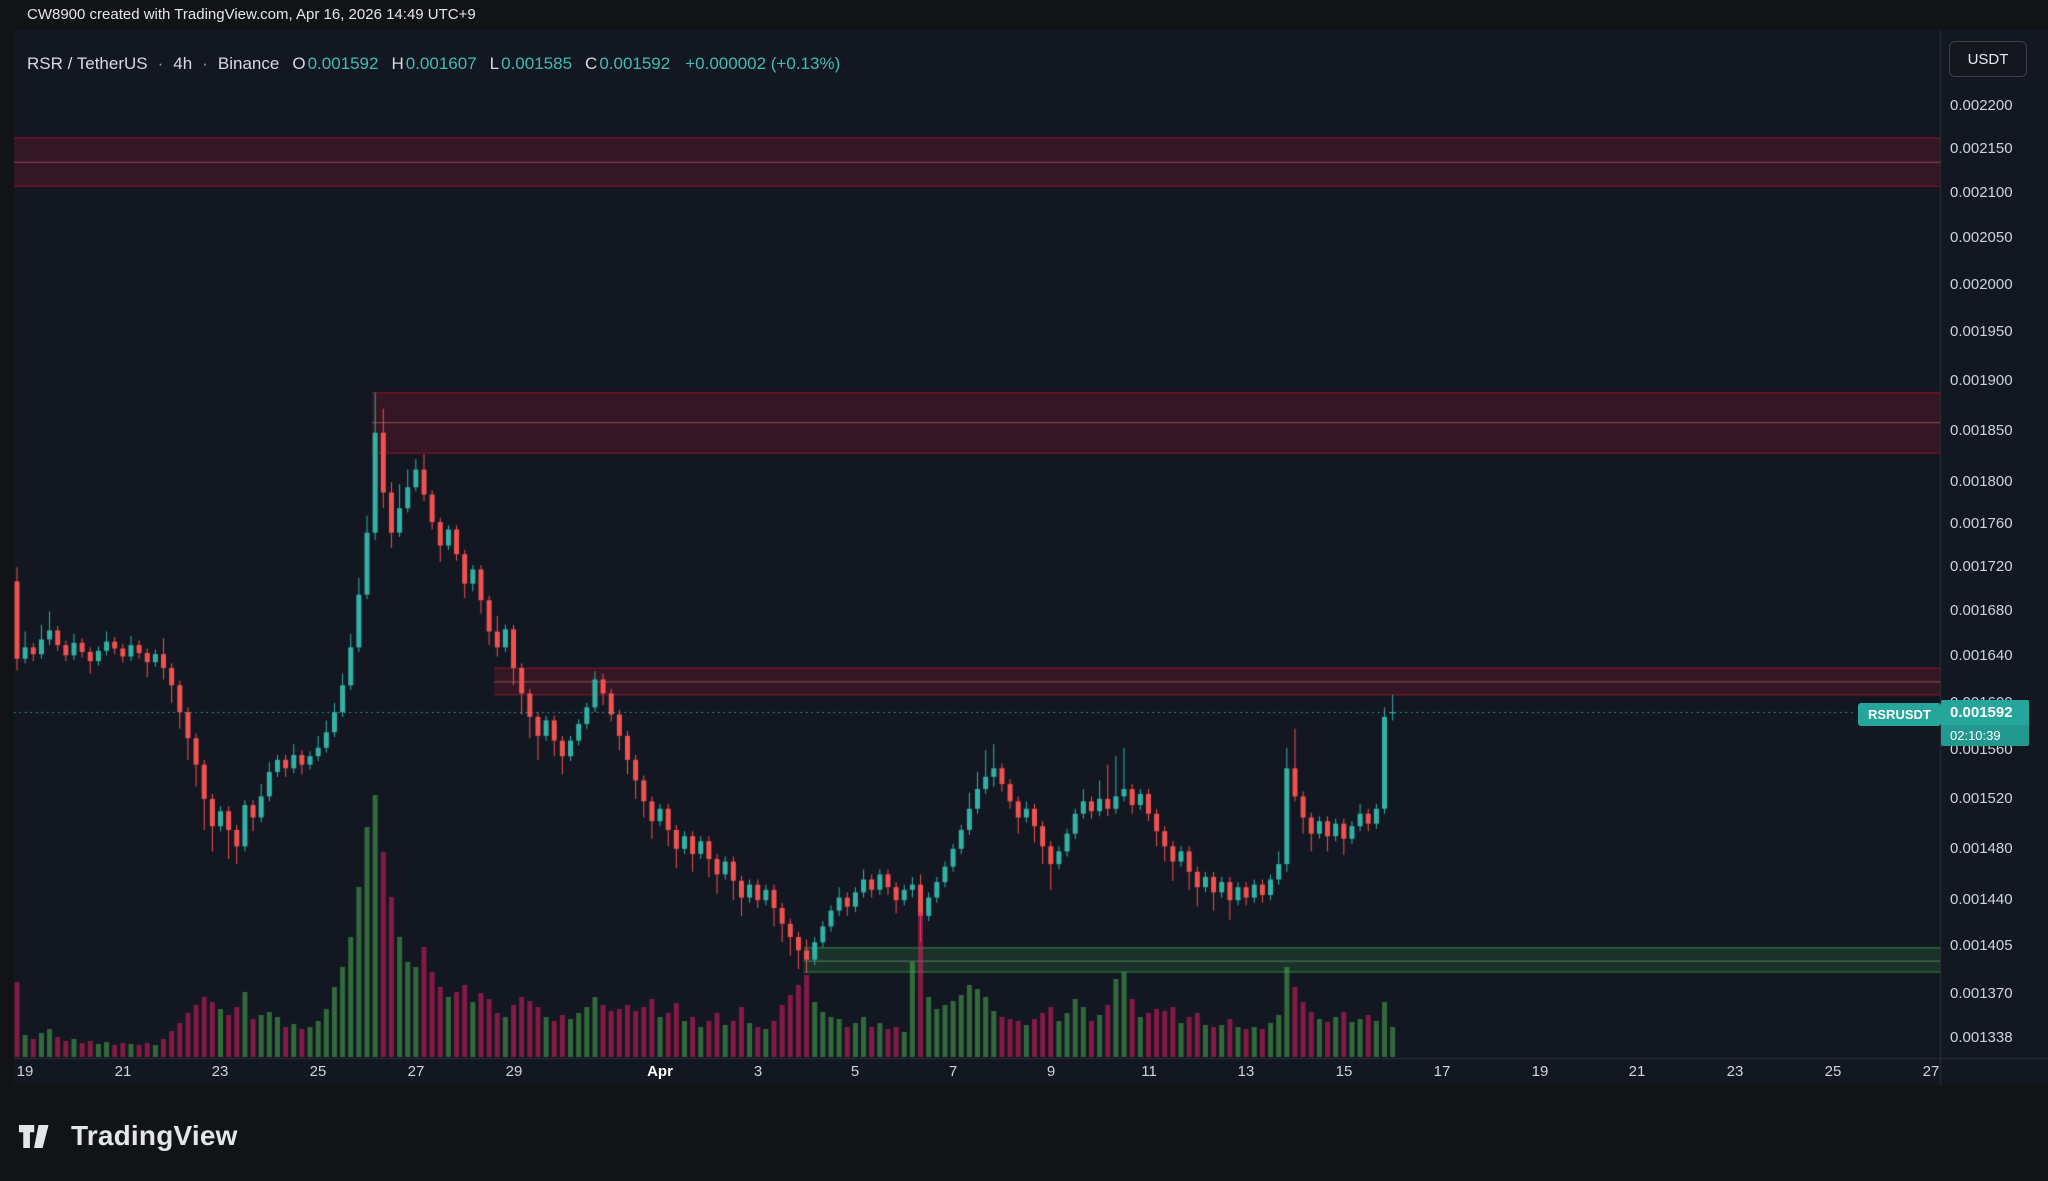 This screenshot has width=2048, height=1181. Describe the element at coordinates (1981, 1037) in the screenshot. I see `price-tick-label: 0.001338` at that location.